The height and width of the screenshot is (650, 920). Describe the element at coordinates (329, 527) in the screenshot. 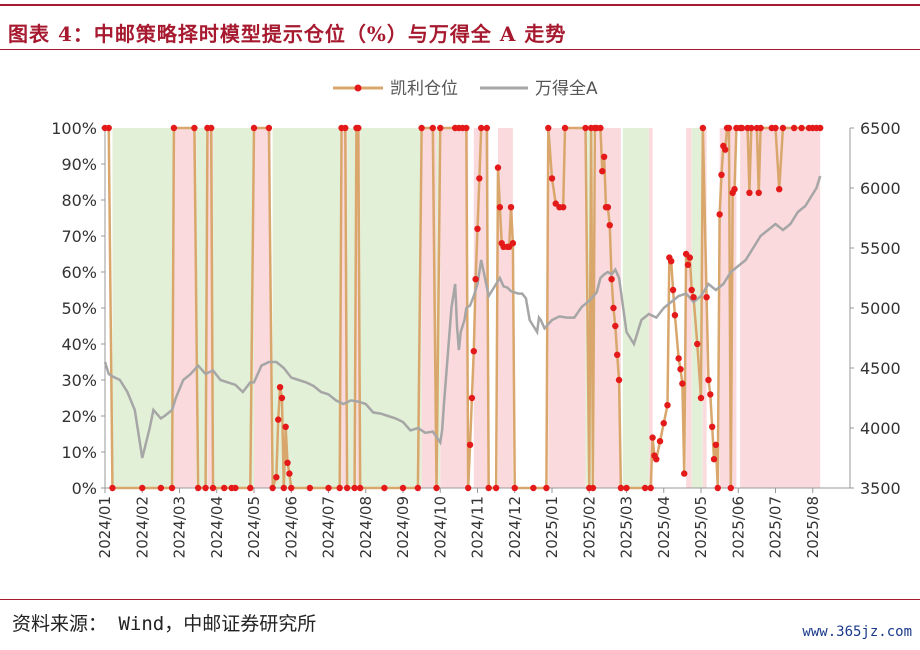

I see `x-tick-label: 2024/07` at that location.